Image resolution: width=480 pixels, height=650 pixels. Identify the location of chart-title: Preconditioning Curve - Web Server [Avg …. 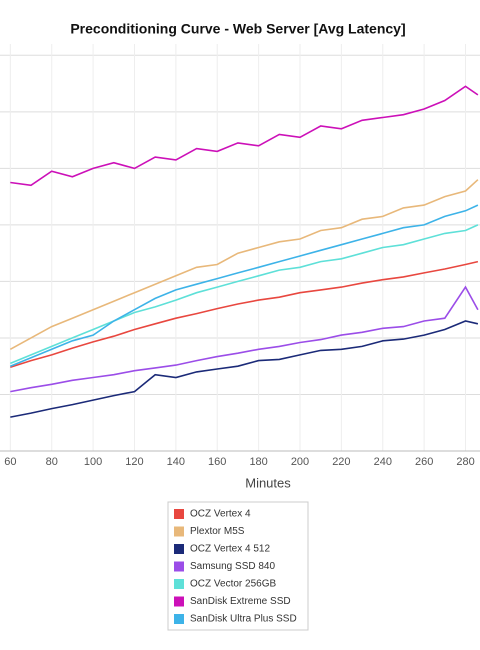
(237, 29).